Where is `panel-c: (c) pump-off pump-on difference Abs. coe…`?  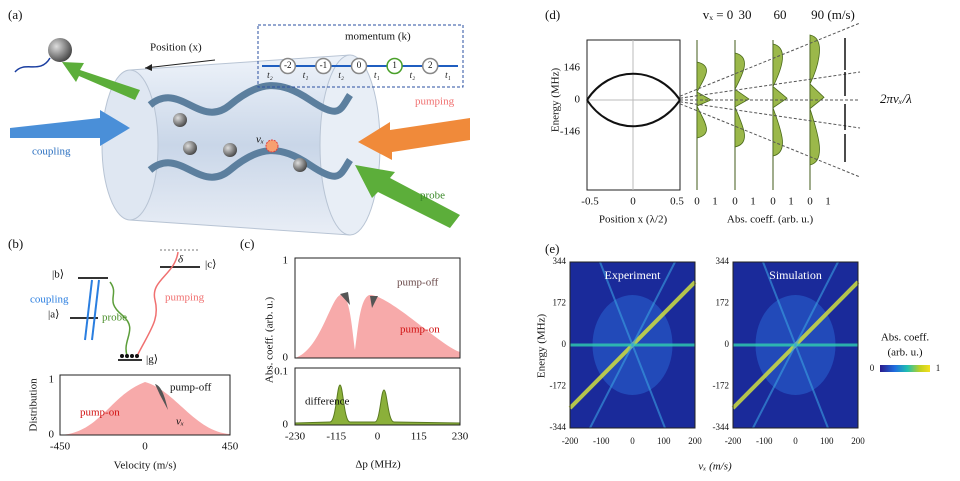
panel-c: (c) pump-off pump-on difference Abs. coe… is located at coordinates (350, 353).